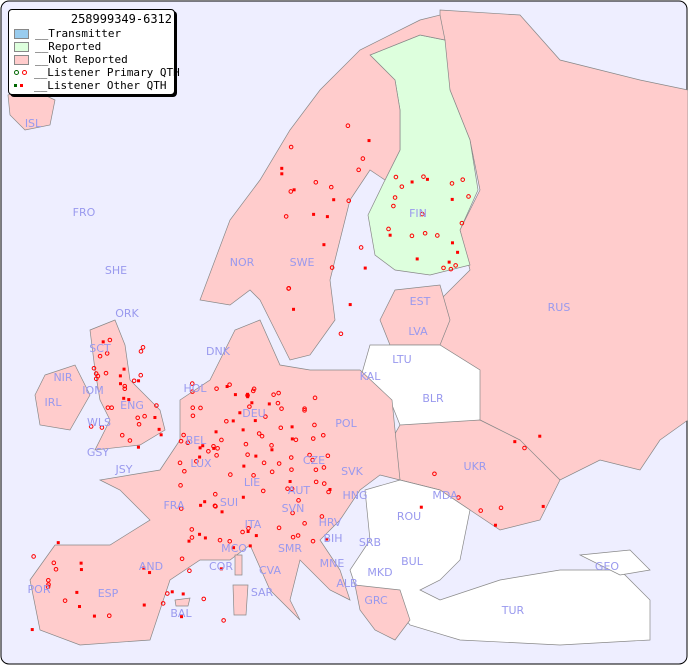 Image resolution: width=688 pixels, height=665 pixels. Describe the element at coordinates (412, 561) in the screenshot. I see `country-label-bul: BUL` at that location.